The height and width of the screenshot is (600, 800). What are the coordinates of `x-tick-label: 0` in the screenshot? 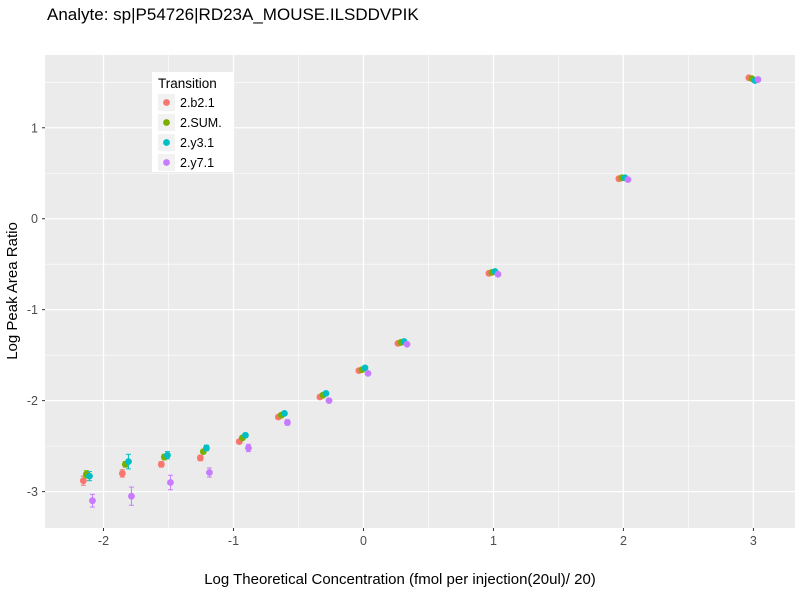 It's located at (363, 541).